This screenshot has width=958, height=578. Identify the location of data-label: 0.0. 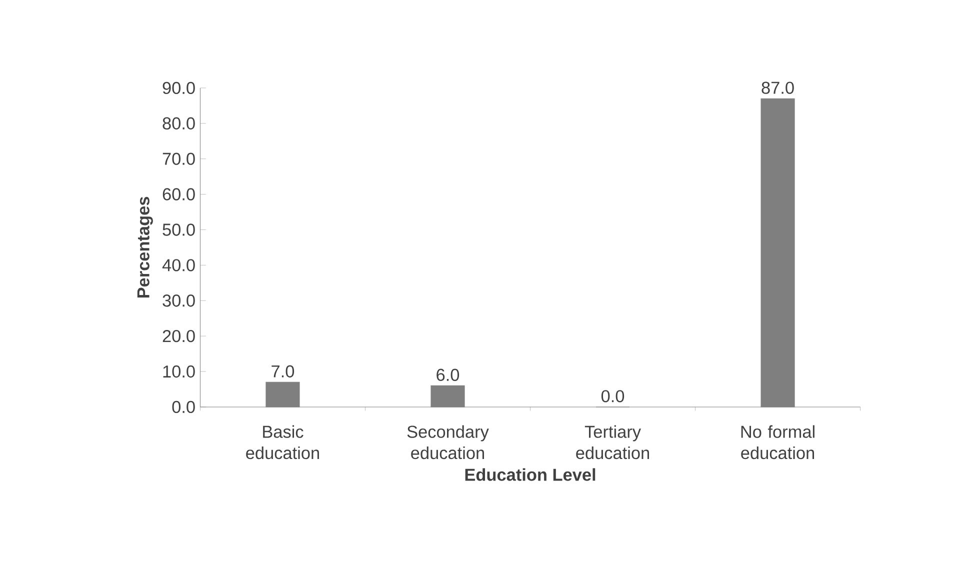
(612, 396).